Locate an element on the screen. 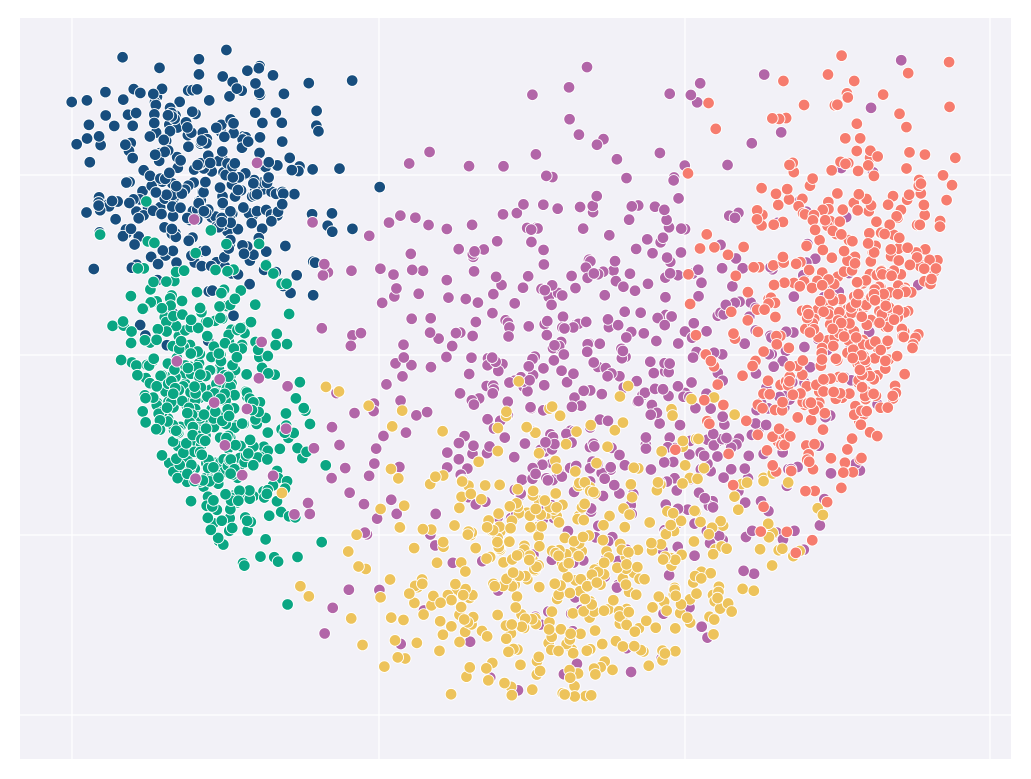 The height and width of the screenshot is (779, 1031). scatter-point-coral-1930 is located at coordinates (778, 205).